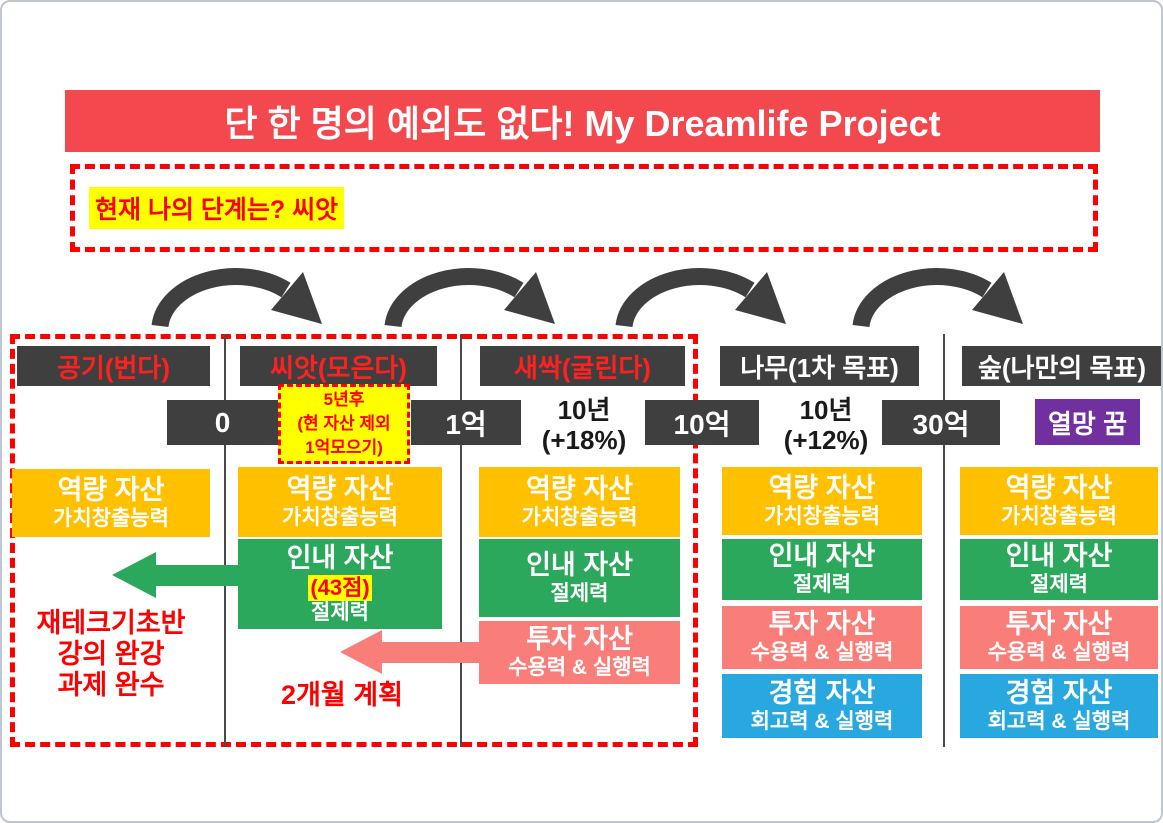 Image resolution: width=1163 pixels, height=823 pixels. What do you see at coordinates (111, 654) in the screenshot?
I see `air-tasks-note: 재테크기초반 강의 완강 과제 완수` at bounding box center [111, 654].